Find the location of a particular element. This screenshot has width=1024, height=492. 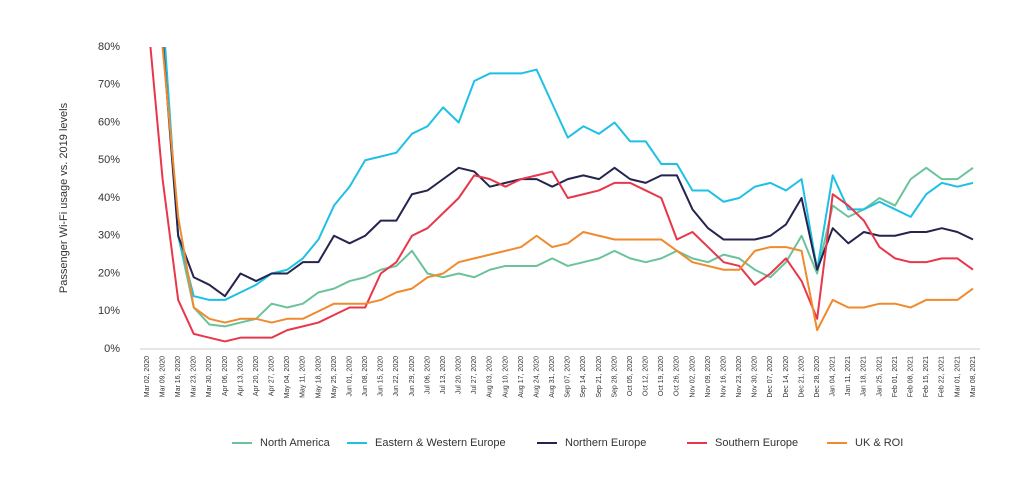

y-tick-label: 50% is located at coordinates (109, 160).